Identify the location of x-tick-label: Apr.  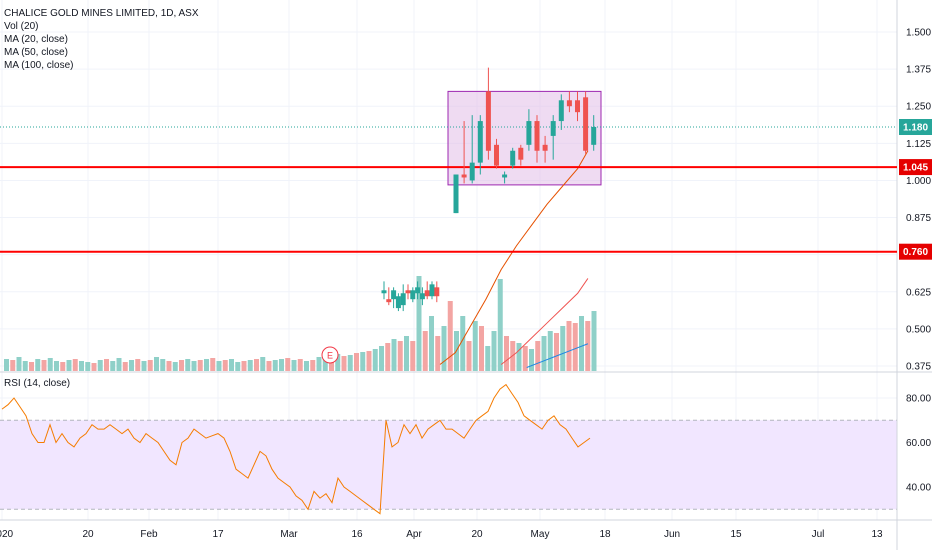
(414, 534).